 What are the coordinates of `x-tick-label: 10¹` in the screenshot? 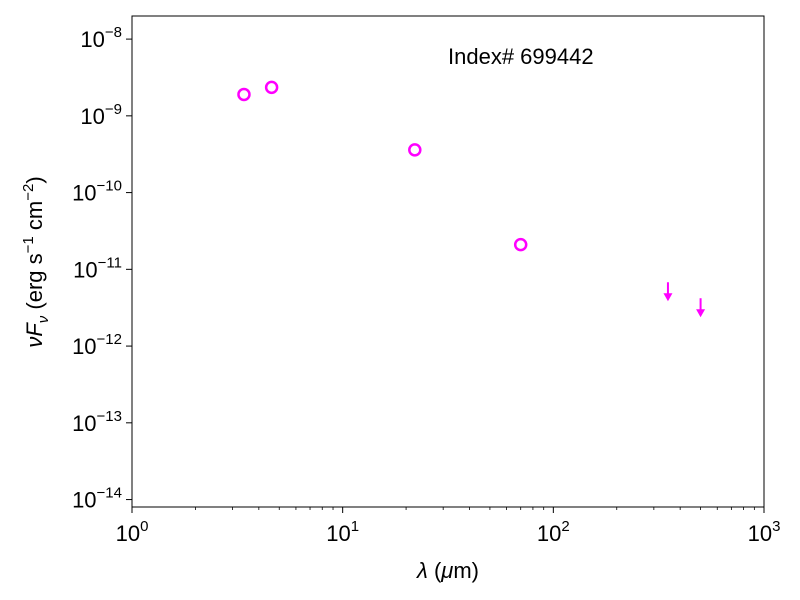 It's located at (342, 532).